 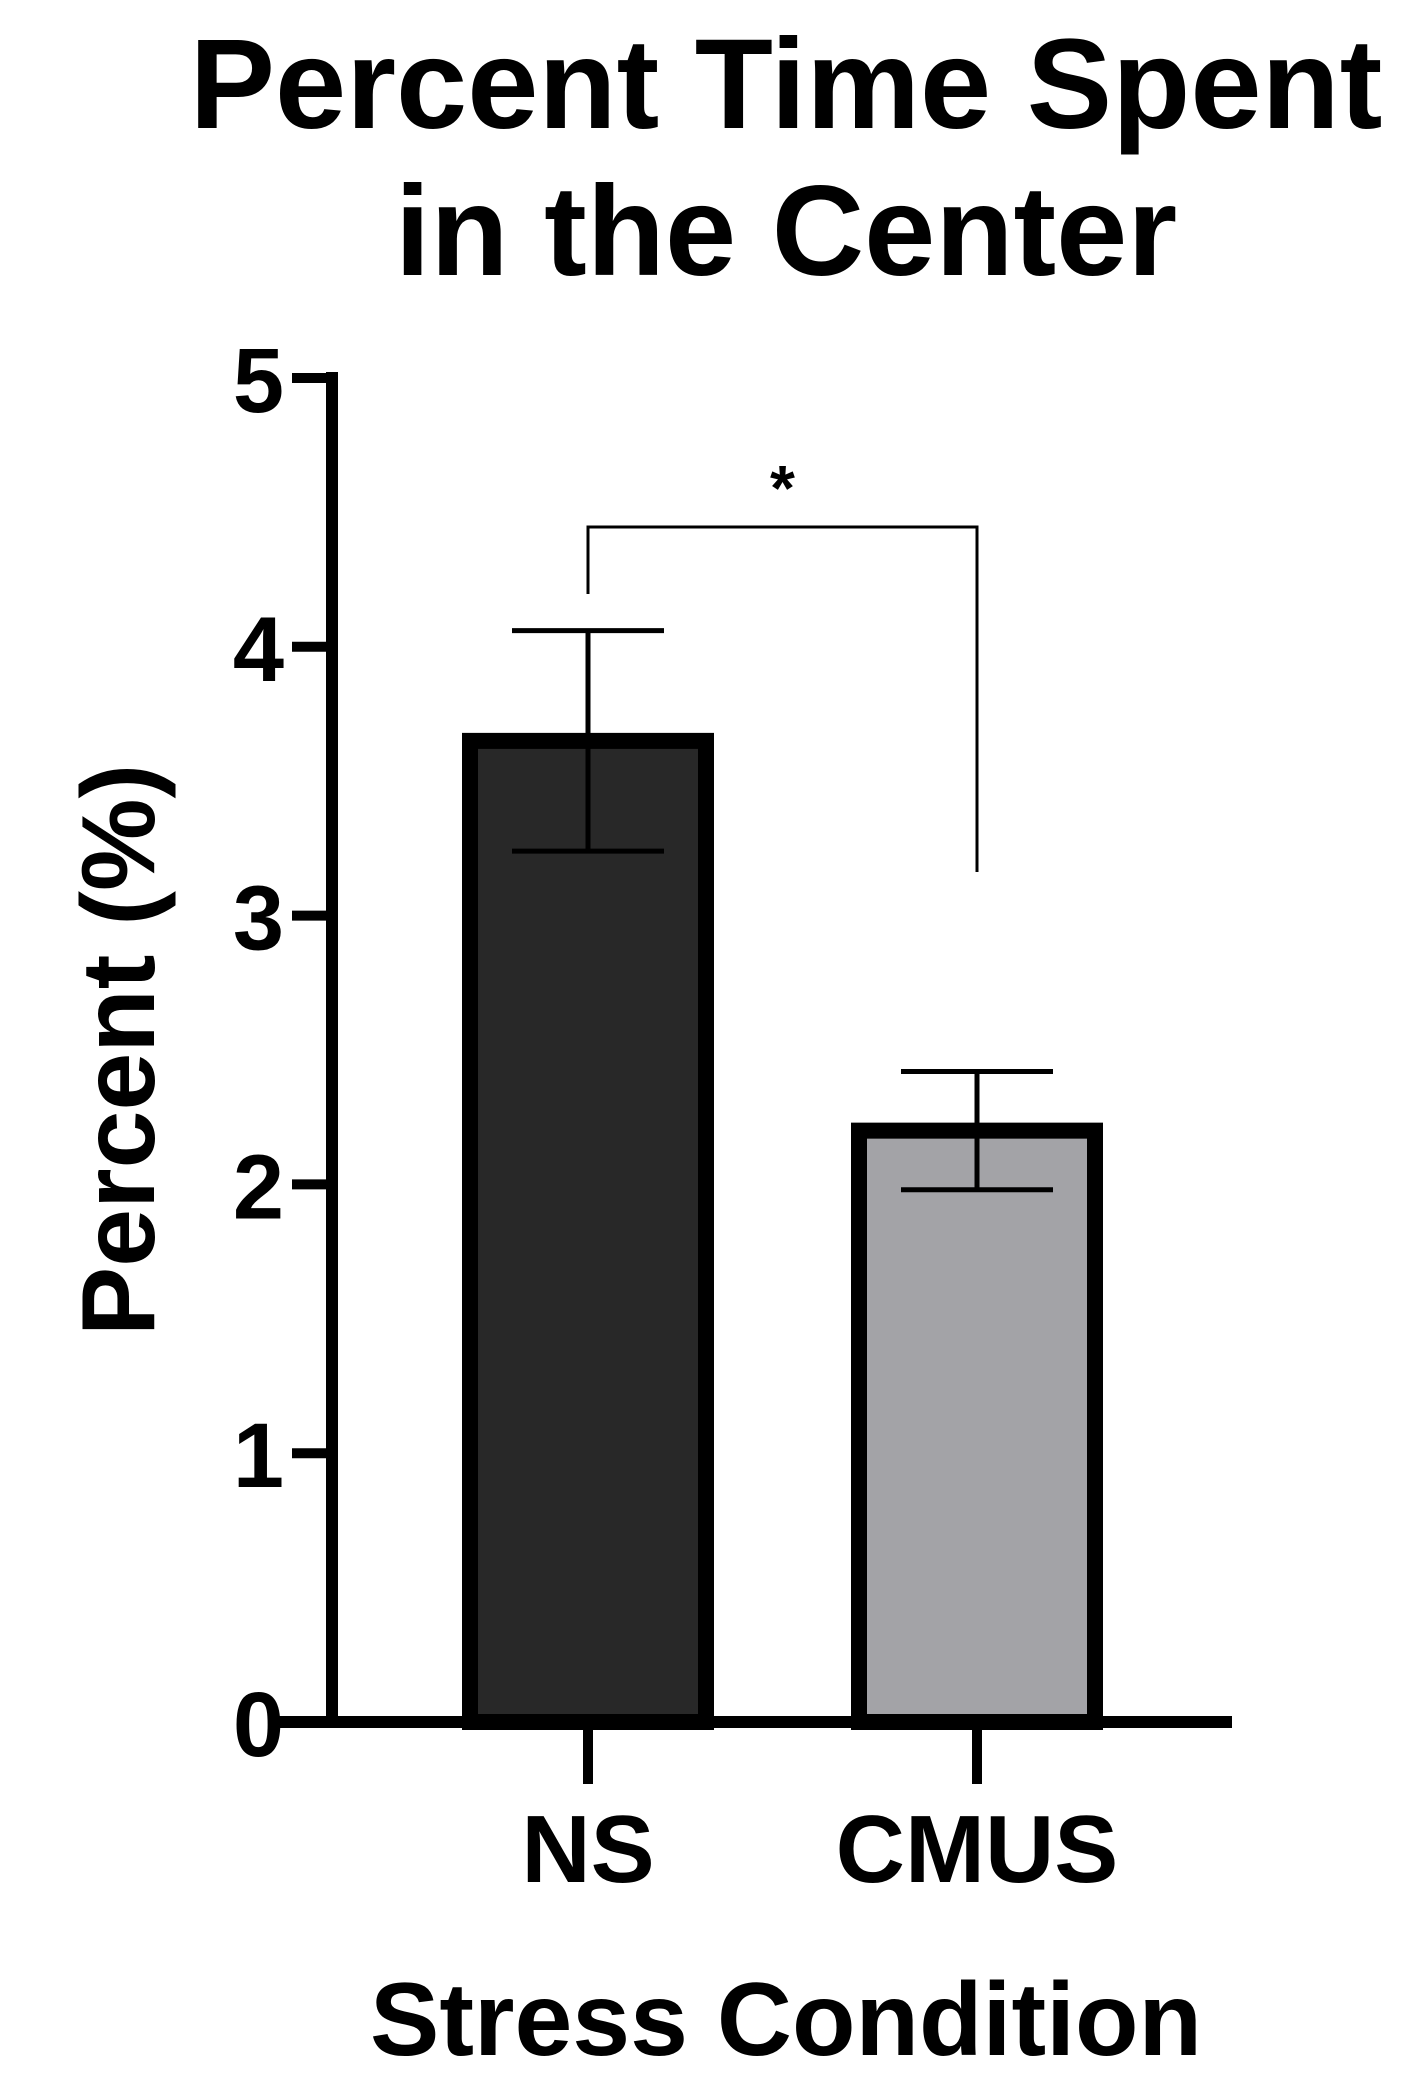 What do you see at coordinates (258, 381) in the screenshot?
I see `y-tick-label-5: 5` at bounding box center [258, 381].